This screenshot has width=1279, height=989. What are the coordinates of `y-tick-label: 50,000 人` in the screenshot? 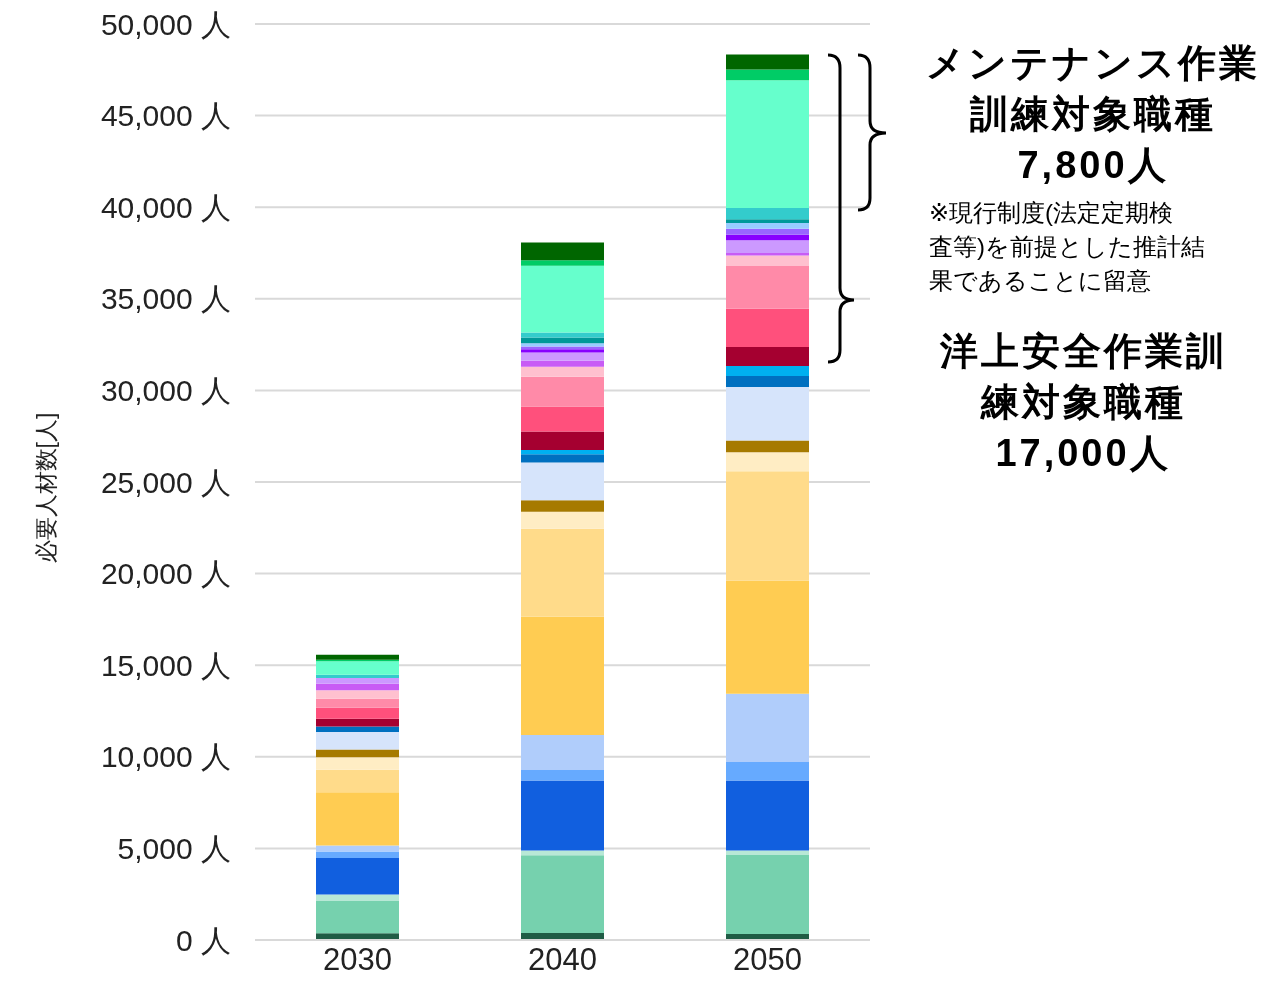 It's located at (165, 24).